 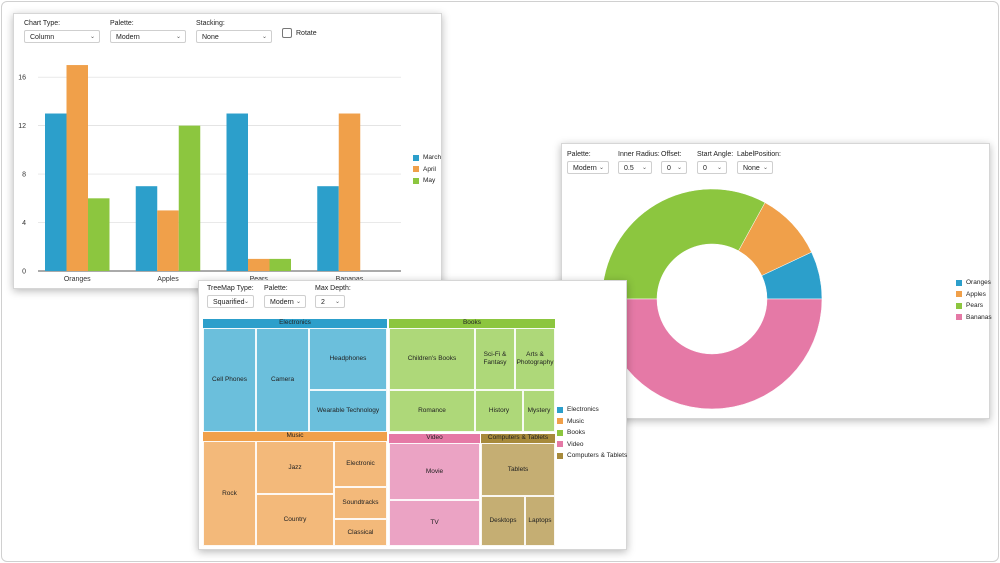 I want to click on treemap-cell: Arts & Photography, so click(x=535, y=359).